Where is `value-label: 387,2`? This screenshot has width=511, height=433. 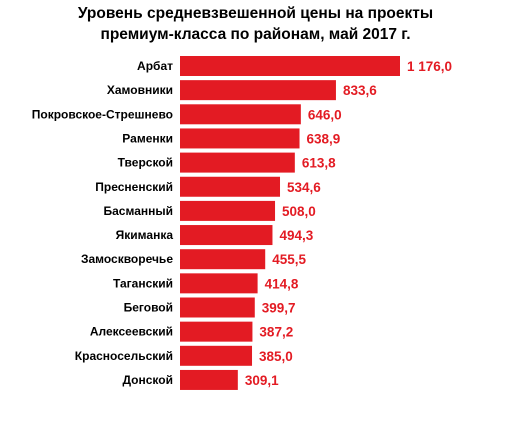 value-label: 387,2 is located at coordinates (276, 332).